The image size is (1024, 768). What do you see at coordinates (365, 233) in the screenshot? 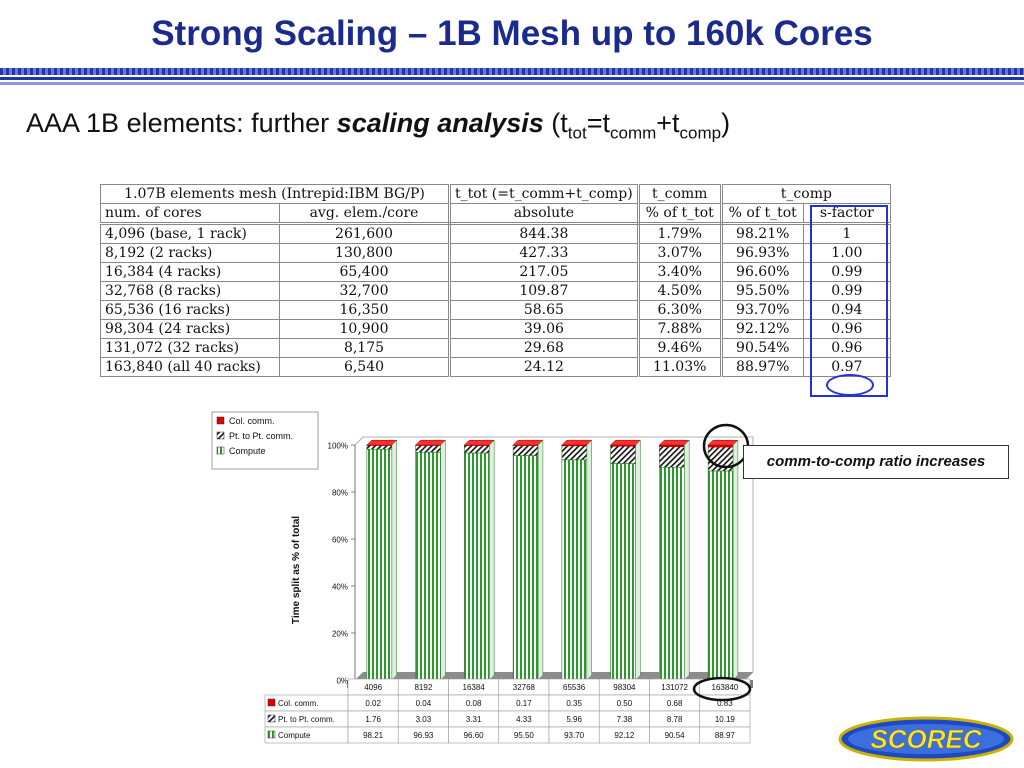
I see `table-cell: 261,600` at bounding box center [365, 233].